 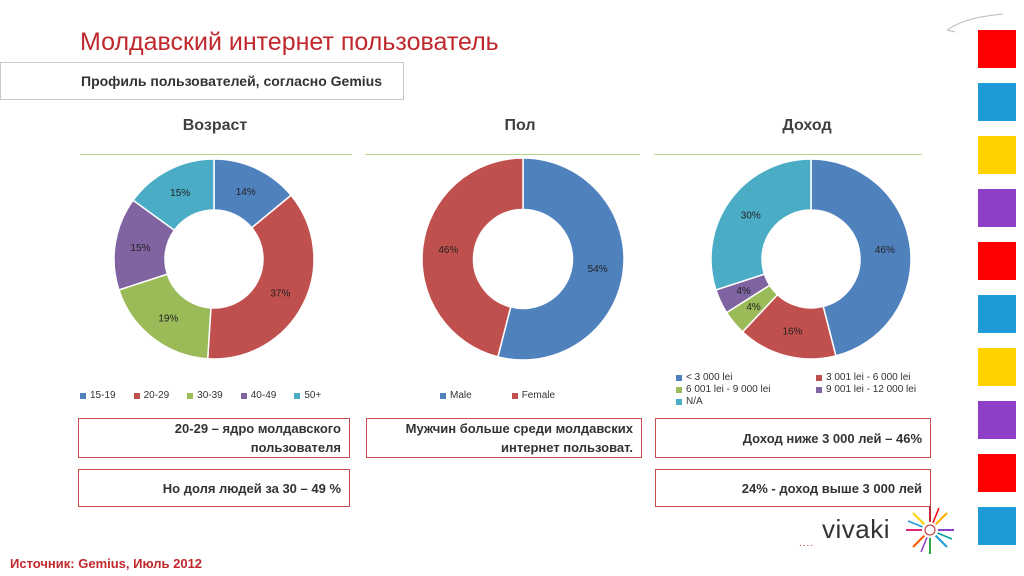 I want to click on legend-item: 20-29, so click(x=151, y=395).